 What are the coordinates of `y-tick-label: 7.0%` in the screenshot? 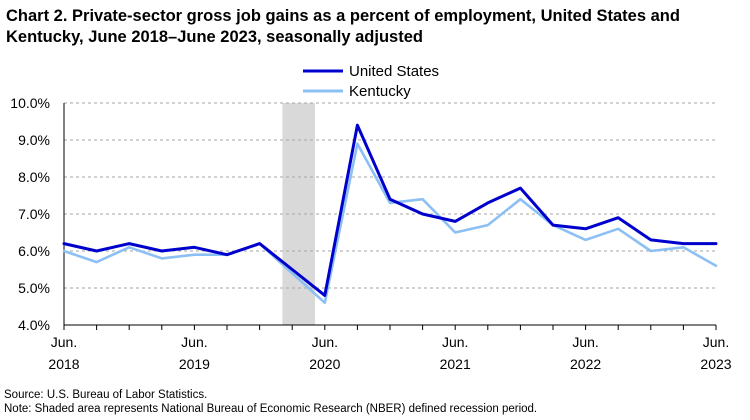 It's located at (34, 214).